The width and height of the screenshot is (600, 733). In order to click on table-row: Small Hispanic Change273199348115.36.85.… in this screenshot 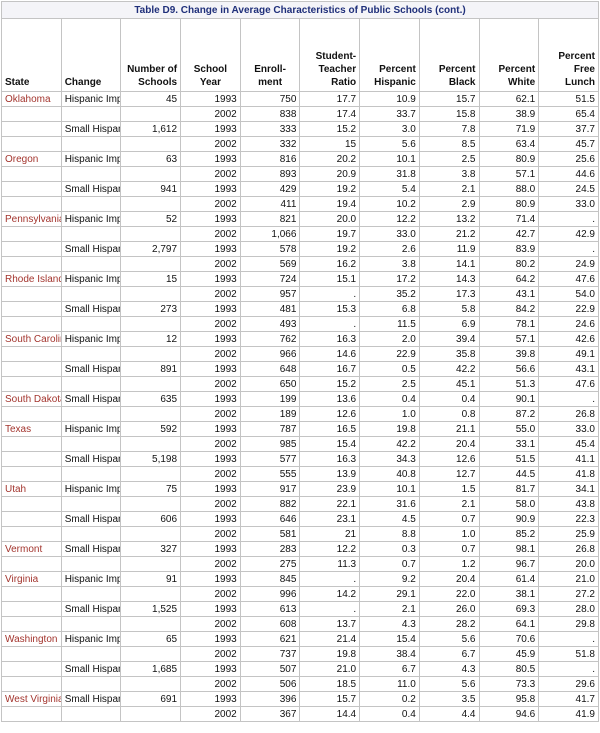, I will do `click(300, 309)`.